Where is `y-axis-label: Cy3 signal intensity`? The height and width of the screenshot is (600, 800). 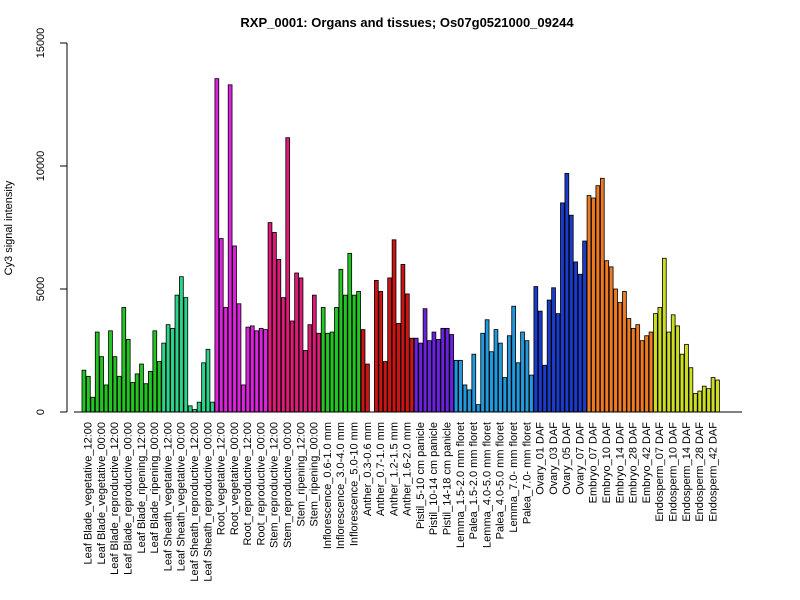
y-axis-label: Cy3 signal intensity is located at coordinates (9, 227).